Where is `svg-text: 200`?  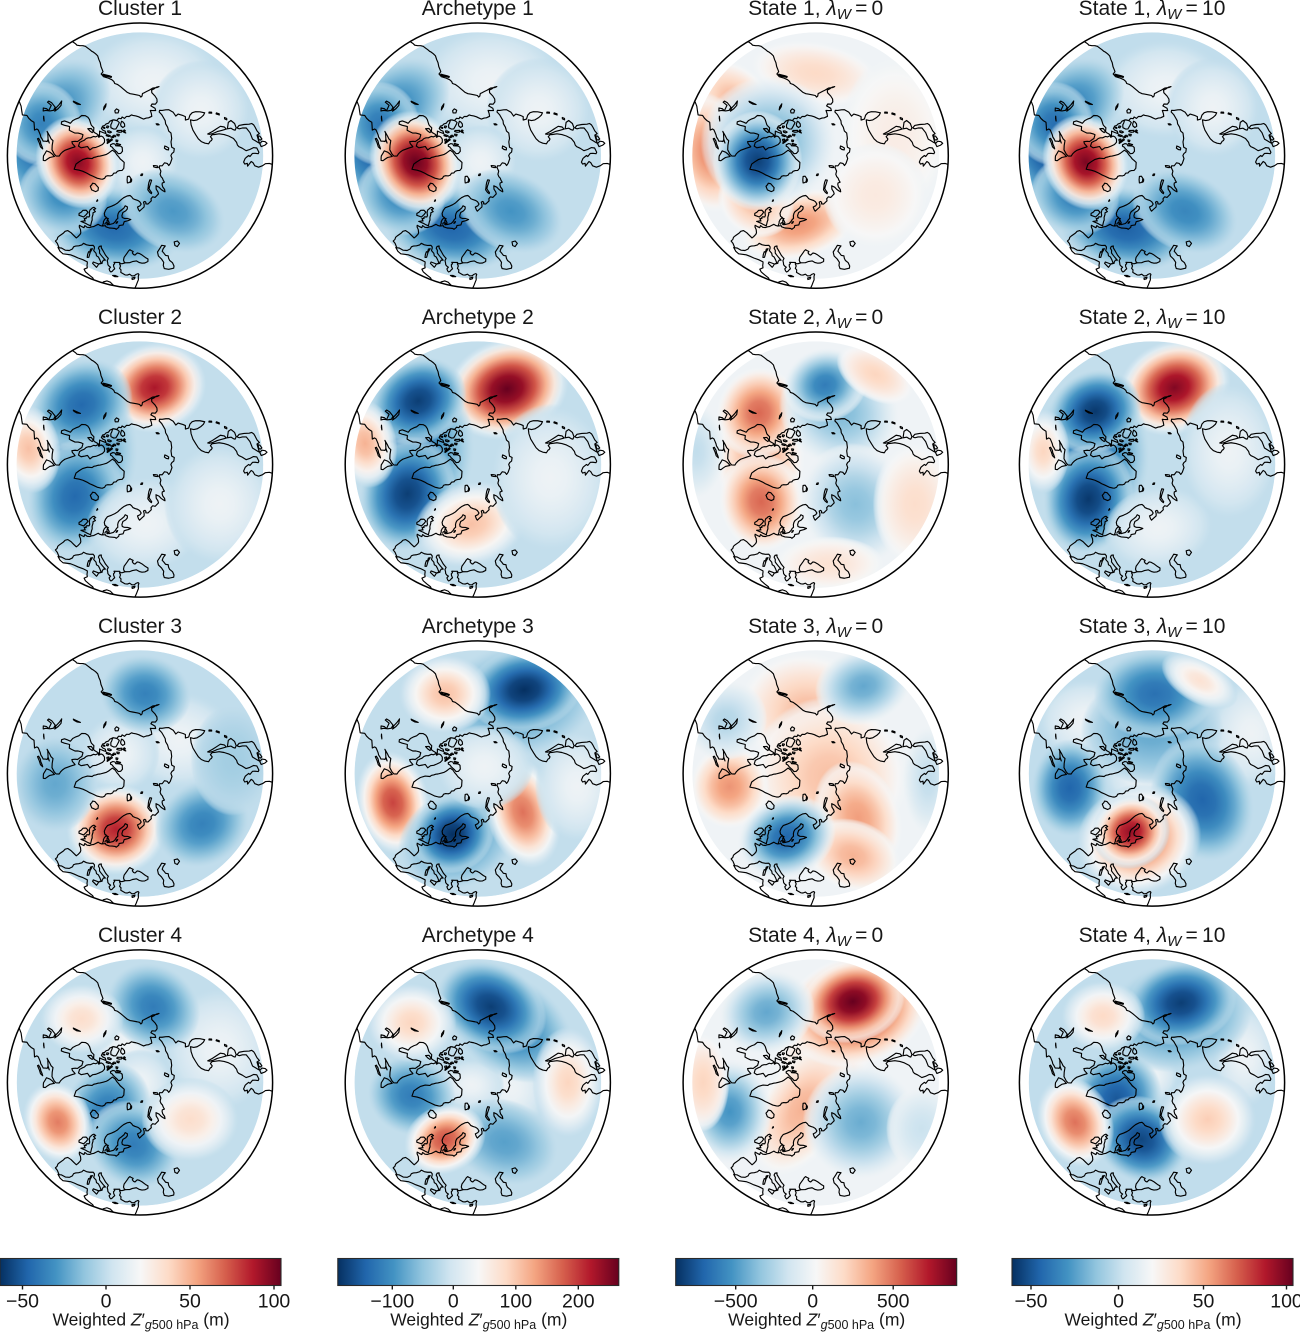
svg-text: 200 is located at coordinates (578, 1302).